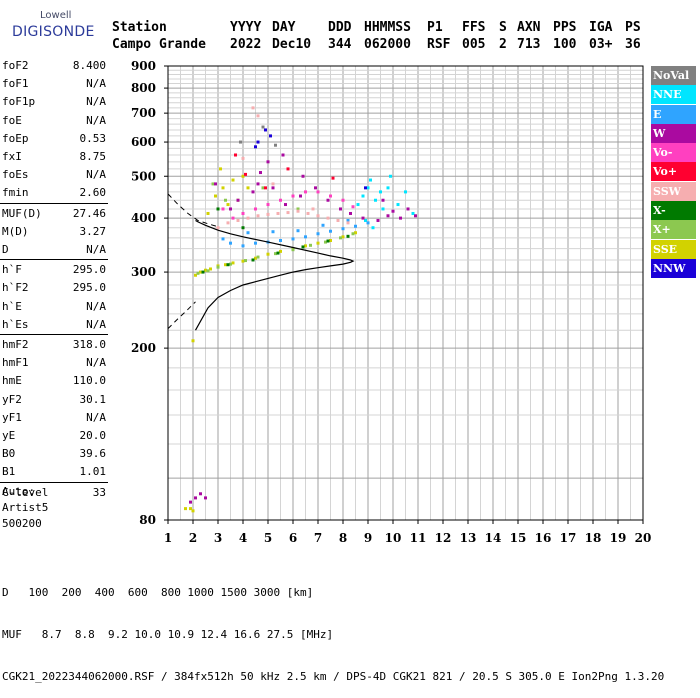  Describe the element at coordinates (54, 400) in the screenshot. I see `param-row-group4: yF2 30.1` at that location.